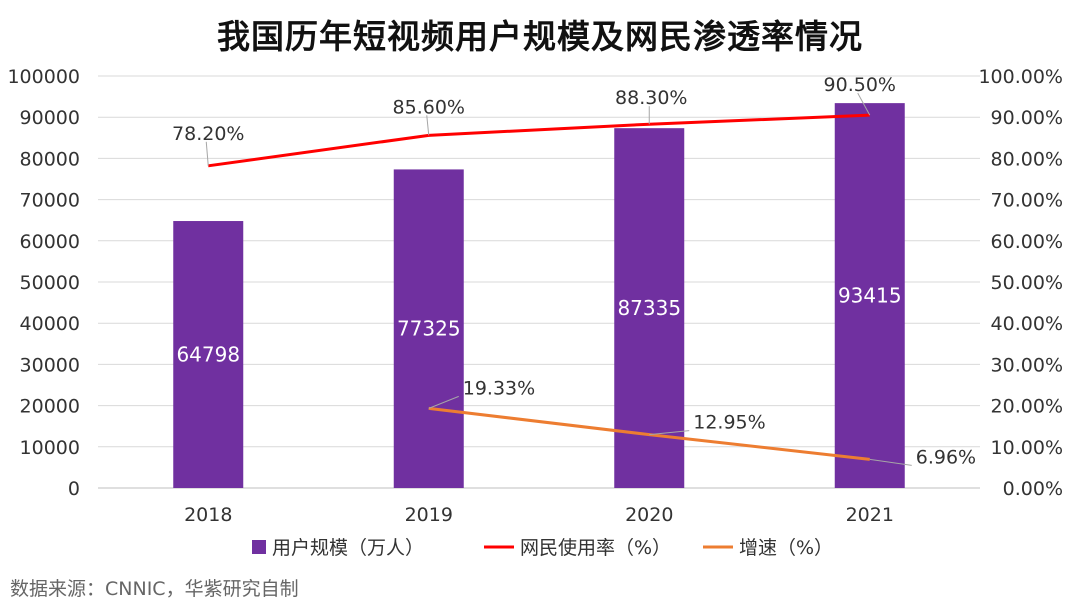 The width and height of the screenshot is (1080, 608). Describe the element at coordinates (74, 489) in the screenshot. I see `y-left-tick-label: 0` at that location.